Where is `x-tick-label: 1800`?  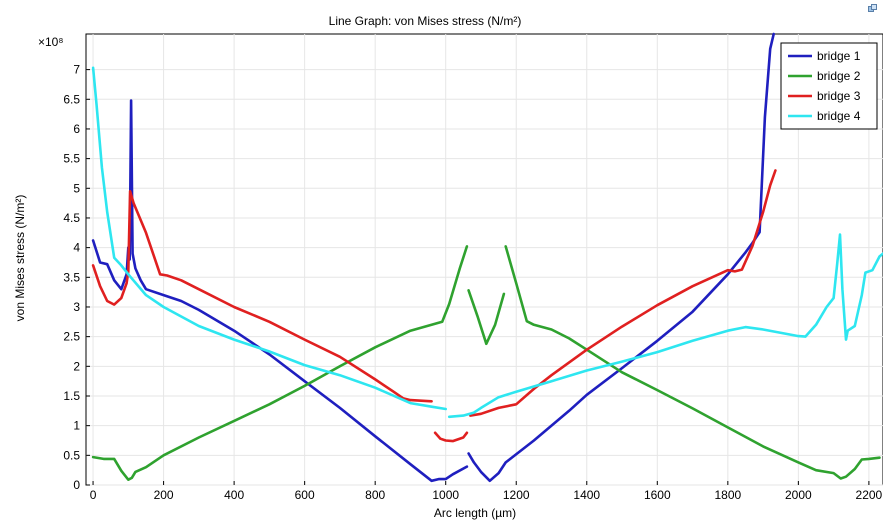
x-tick-label: 1800 is located at coordinates (727, 495).